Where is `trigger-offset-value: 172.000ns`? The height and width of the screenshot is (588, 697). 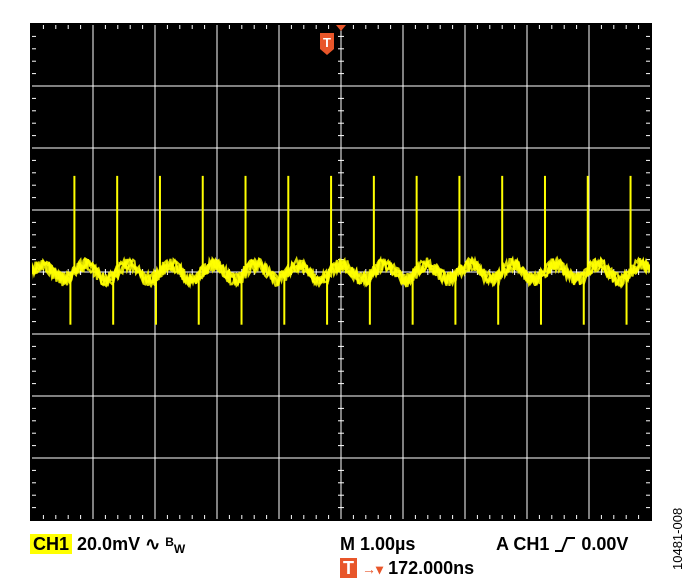
trigger-offset-value: 172.000ns is located at coordinates (431, 568).